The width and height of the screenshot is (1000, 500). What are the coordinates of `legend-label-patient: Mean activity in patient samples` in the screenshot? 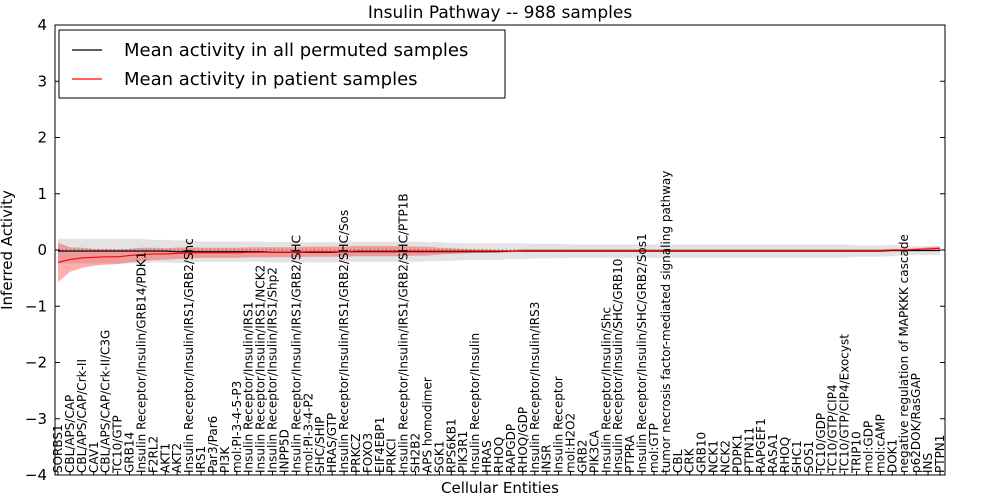 It's located at (271, 79).